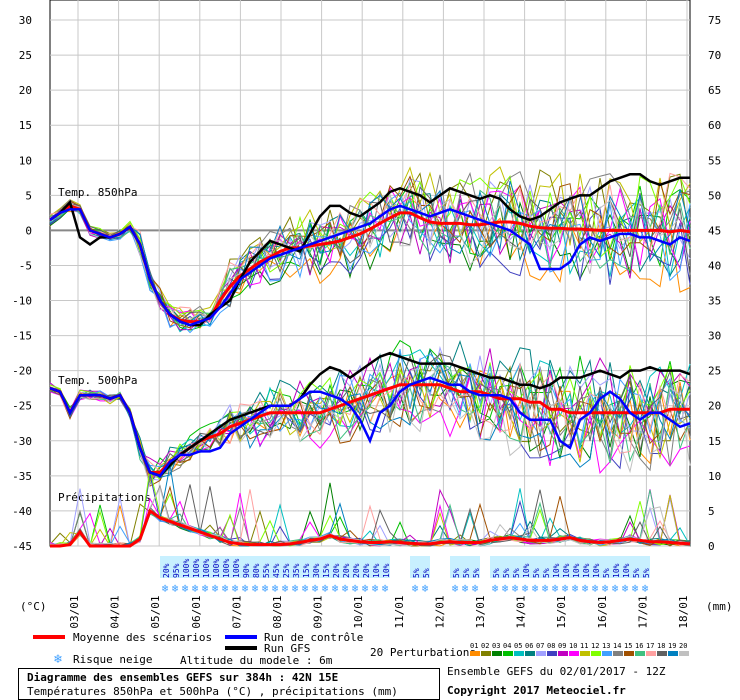 The image size is (740, 700). Describe the element at coordinates (256, 570) in the screenshot. I see `snow-risk-label: 80%` at that location.